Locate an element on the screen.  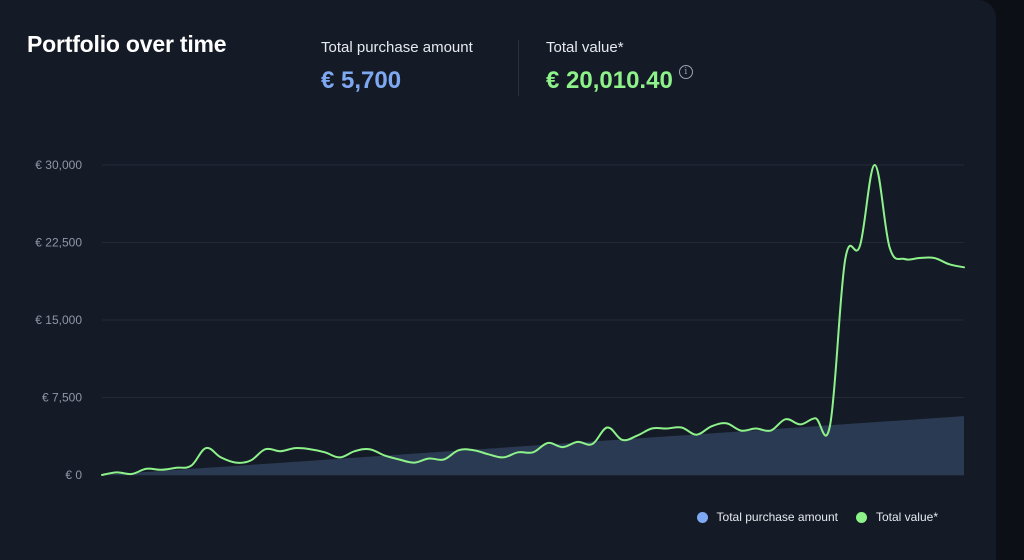
stat-total-purchase: Total purchase amount € 5,700 is located at coordinates (397, 67).